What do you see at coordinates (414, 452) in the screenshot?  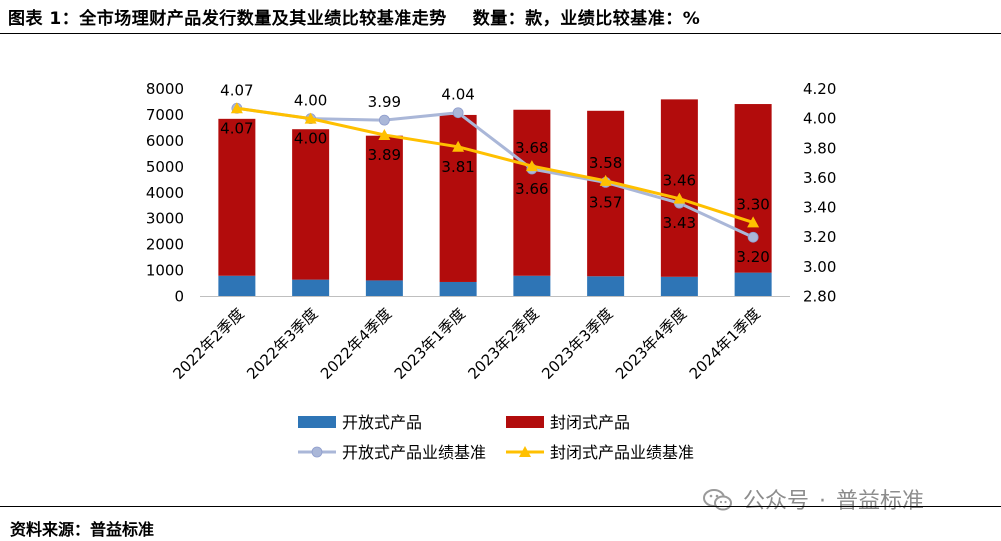 I see `legend-open-benchmark-label: 开放式产品业绩基准` at bounding box center [414, 452].